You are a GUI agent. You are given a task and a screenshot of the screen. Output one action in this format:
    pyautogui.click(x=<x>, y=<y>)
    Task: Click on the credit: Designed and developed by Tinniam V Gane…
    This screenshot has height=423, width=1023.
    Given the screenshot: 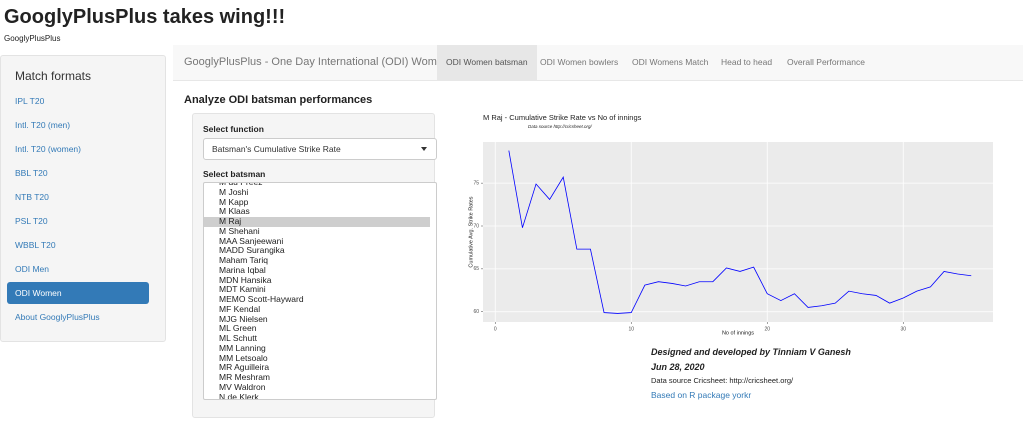 What is the action you would take?
    pyautogui.click(x=751, y=352)
    